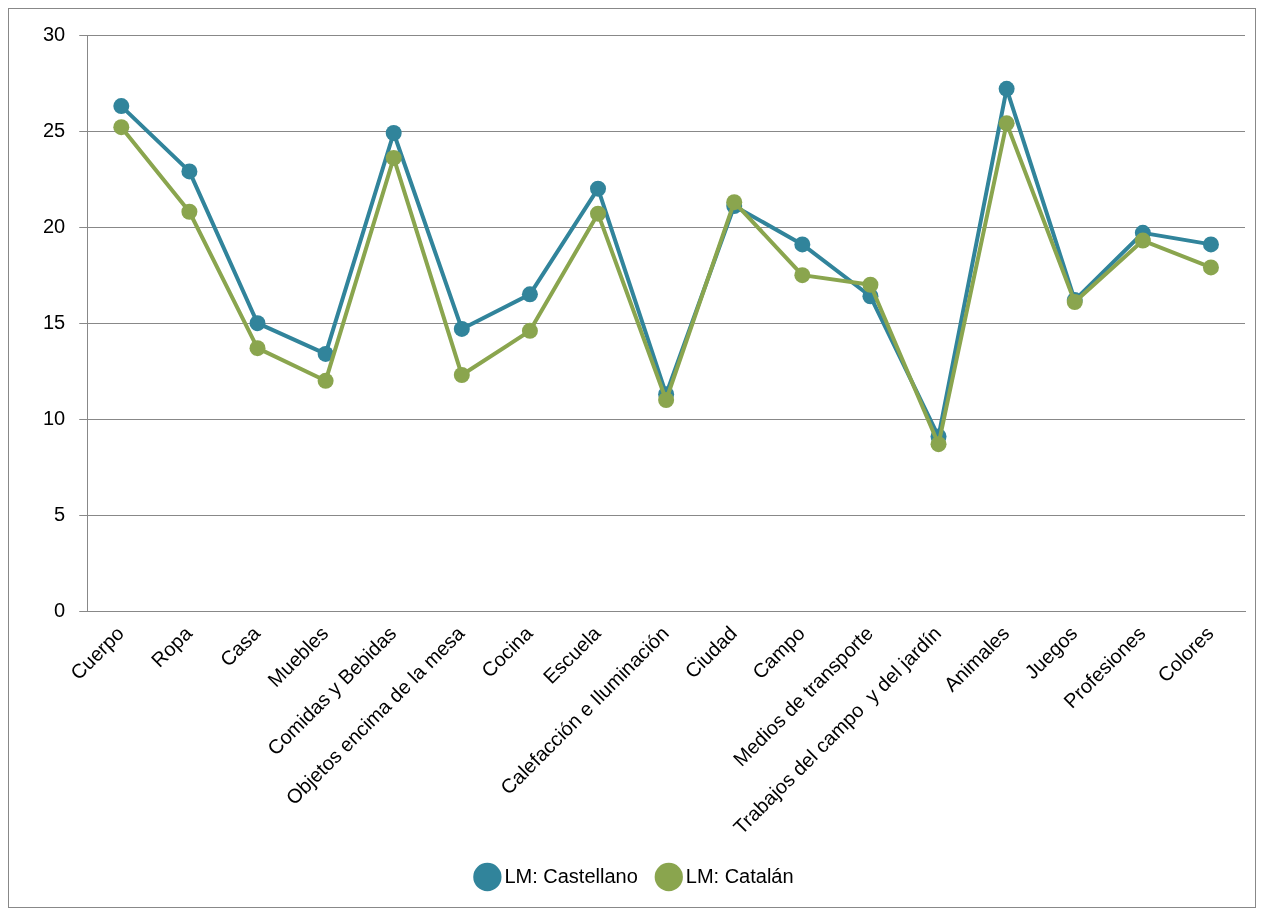 The height and width of the screenshot is (918, 1266). Describe the element at coordinates (54, 33) in the screenshot. I see `y-tick-label: 30` at that location.